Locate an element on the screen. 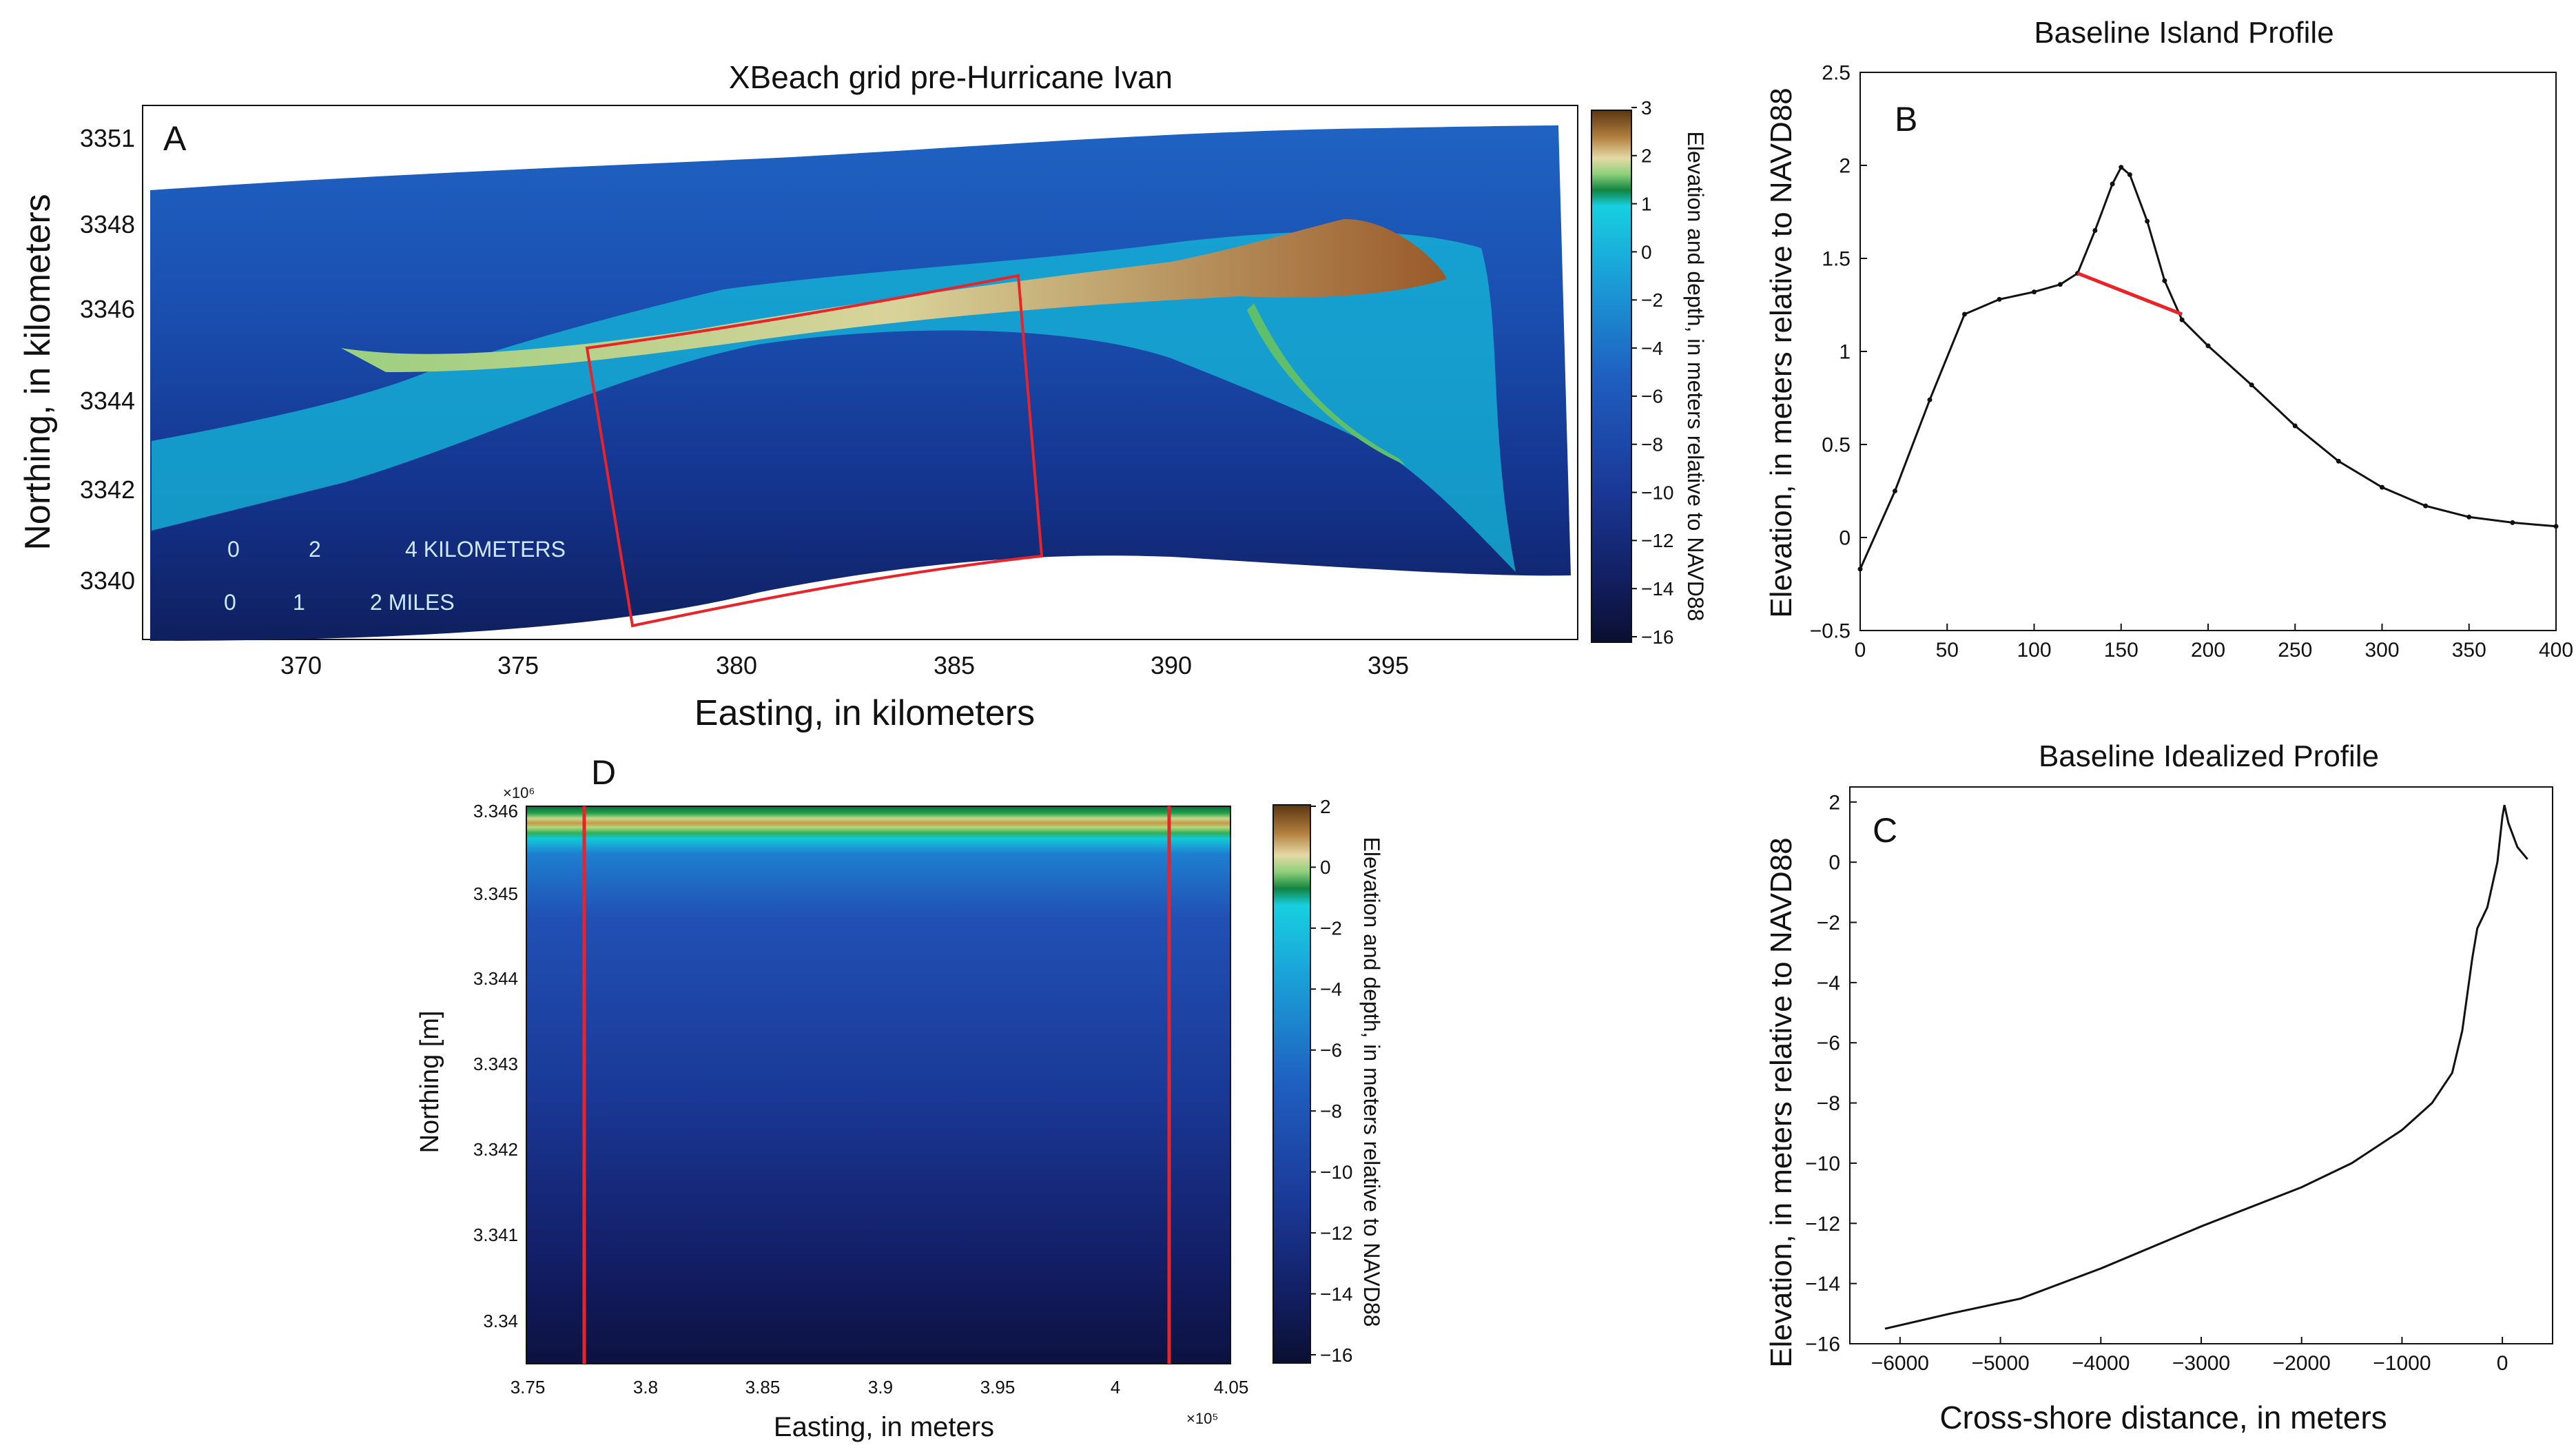 This screenshot has height=1454, width=2576. x-tick-label: −3000 is located at coordinates (2201, 1363).